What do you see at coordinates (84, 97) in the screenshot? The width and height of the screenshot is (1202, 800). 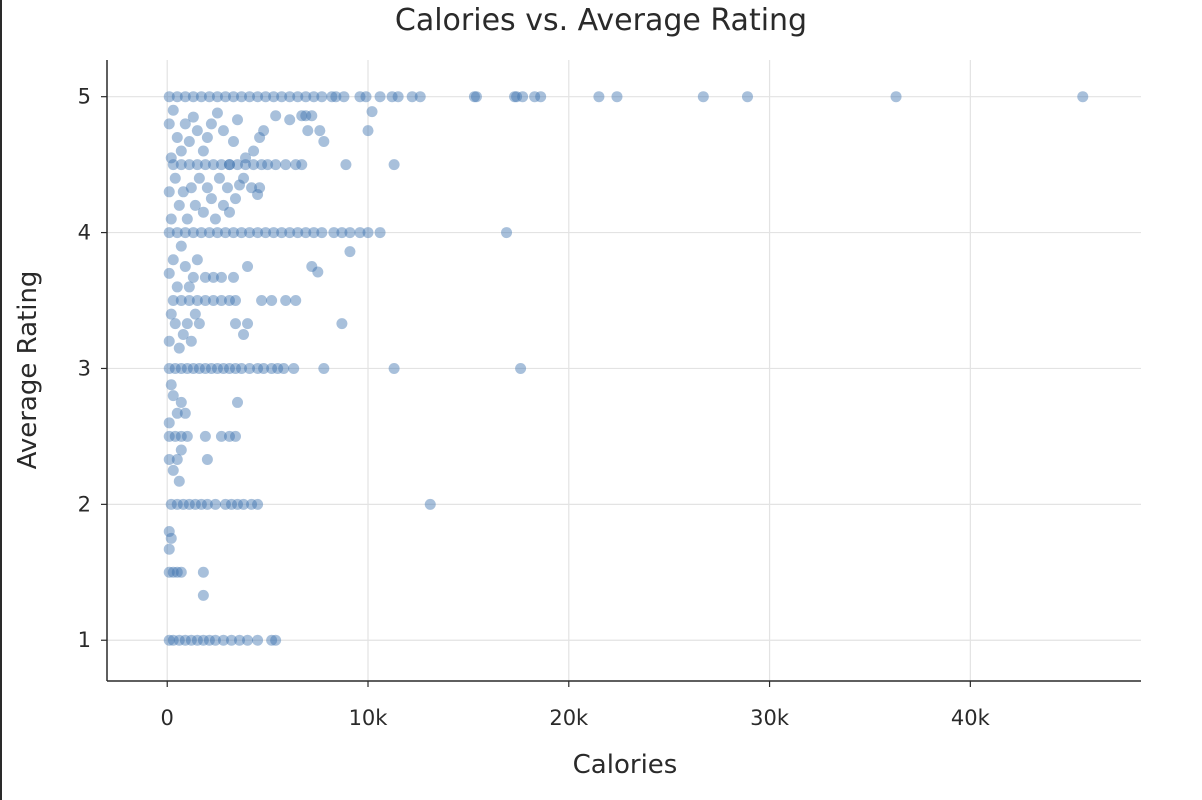 I see `y-tick-label: 5` at bounding box center [84, 97].